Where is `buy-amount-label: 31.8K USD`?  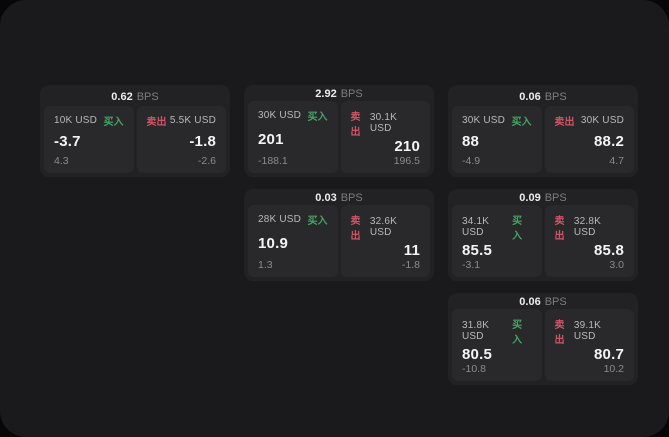
buy-amount-label: 31.8K USD is located at coordinates (476, 331).